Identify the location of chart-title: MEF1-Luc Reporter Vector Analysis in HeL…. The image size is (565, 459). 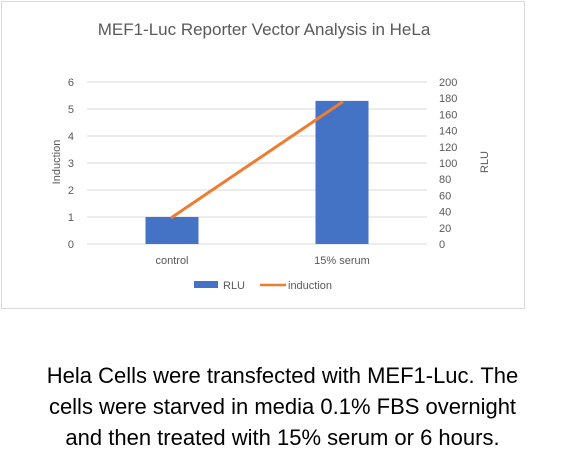
(264, 29).